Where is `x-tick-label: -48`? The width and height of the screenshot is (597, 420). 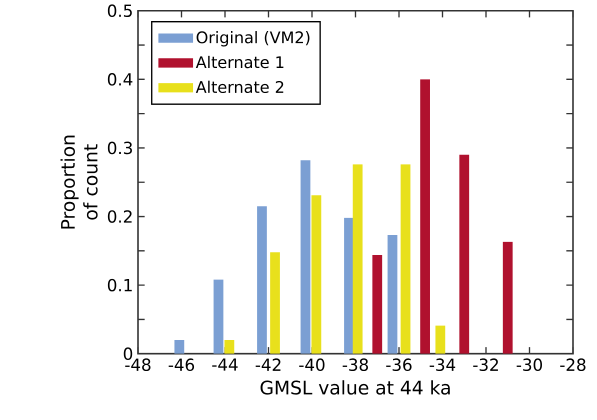 x-tick-label: -48 is located at coordinates (137, 365).